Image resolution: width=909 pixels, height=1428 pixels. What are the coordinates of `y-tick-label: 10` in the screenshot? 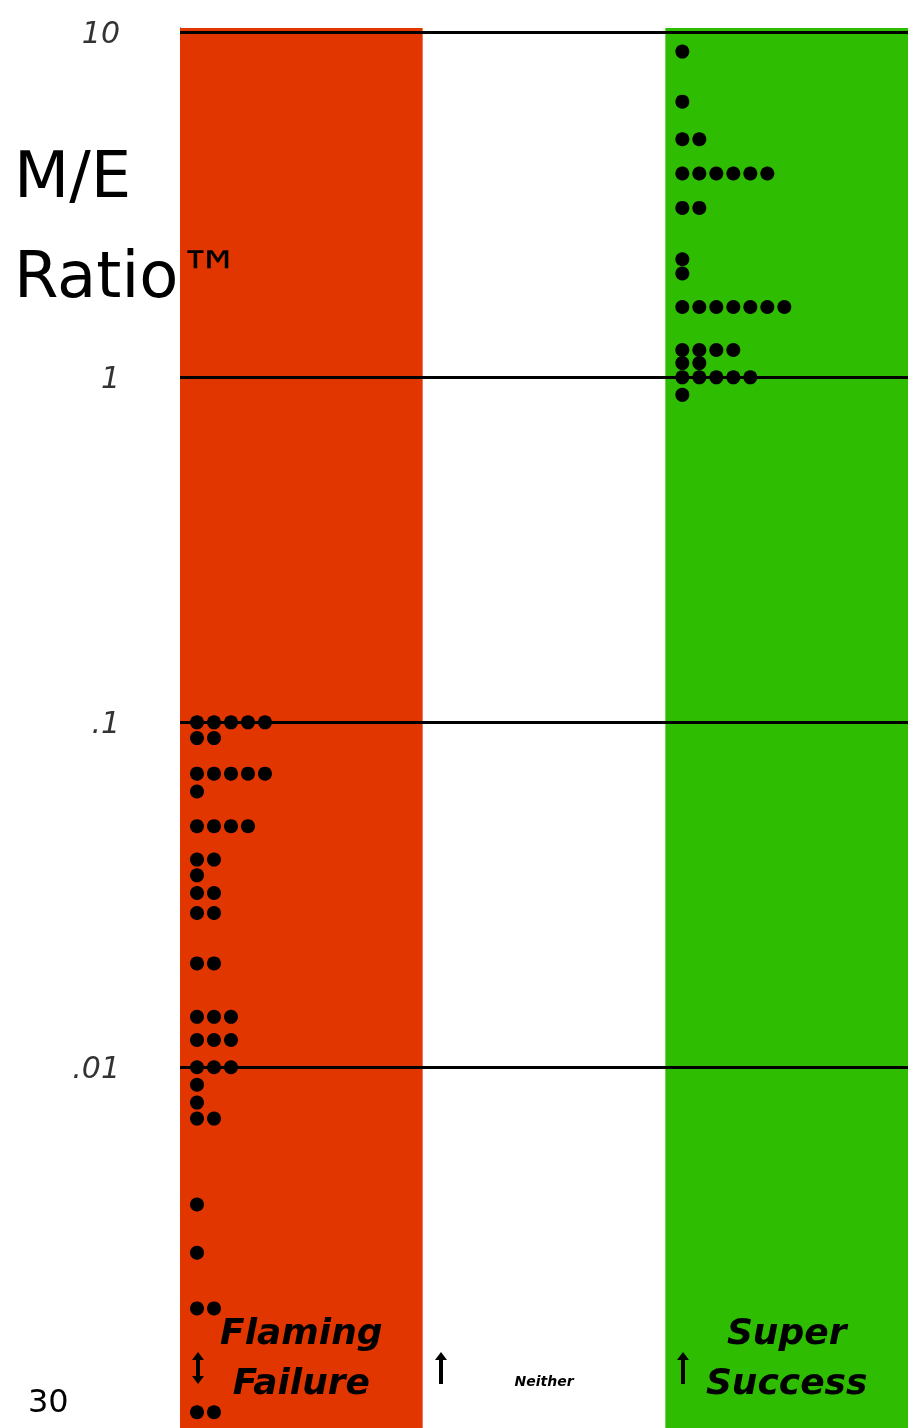 It's located at (100, 32).